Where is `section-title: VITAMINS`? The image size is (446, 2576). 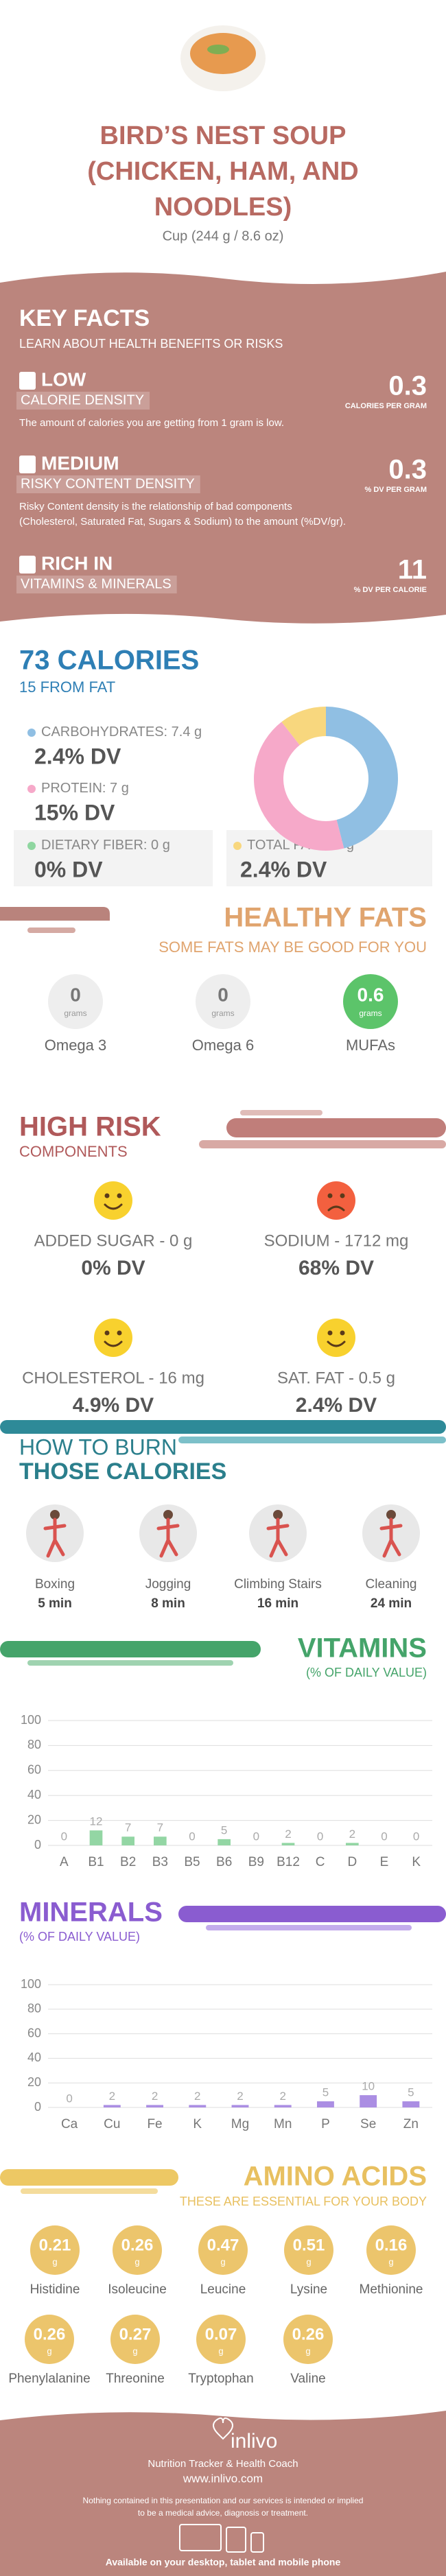
section-title: VITAMINS is located at coordinates (362, 1648).